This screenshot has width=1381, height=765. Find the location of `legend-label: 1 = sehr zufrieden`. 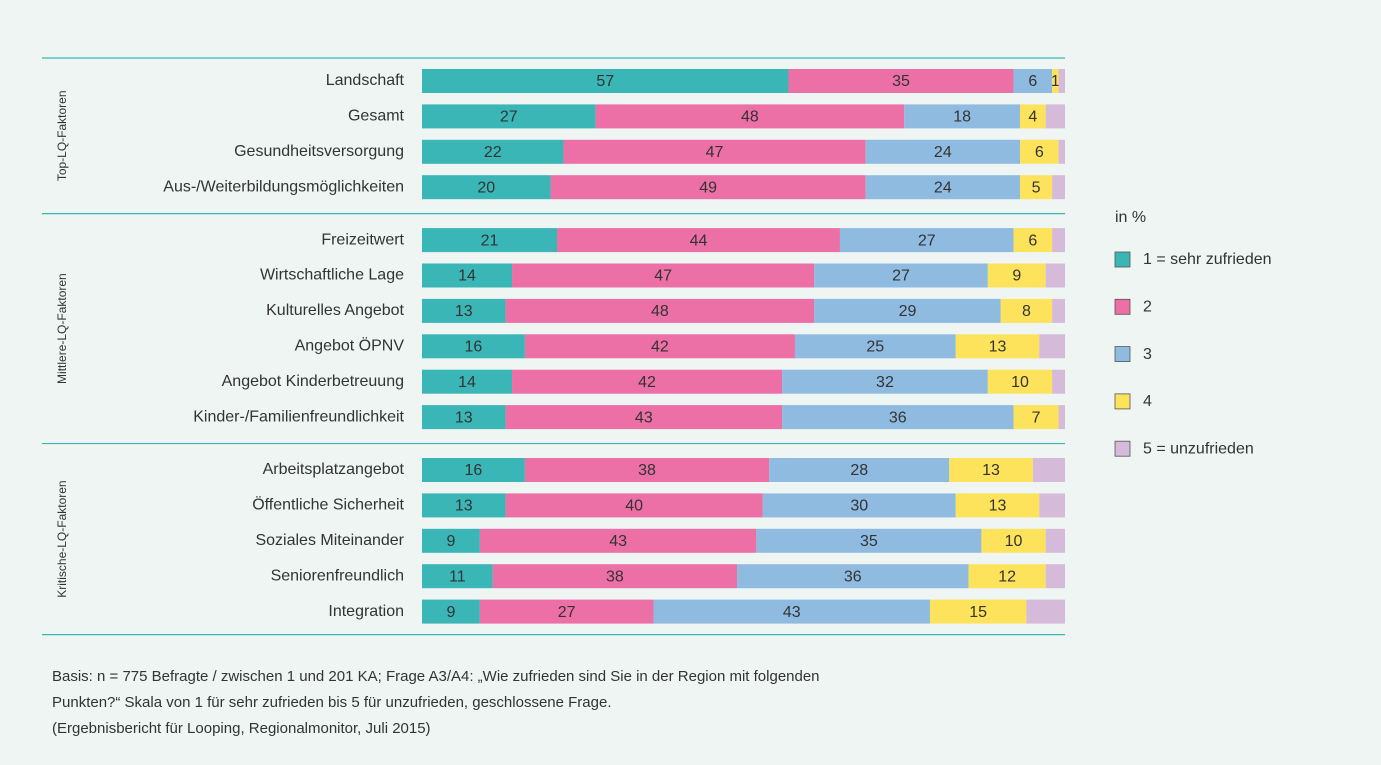

legend-label: 1 = sehr zufrieden is located at coordinates (1207, 259).